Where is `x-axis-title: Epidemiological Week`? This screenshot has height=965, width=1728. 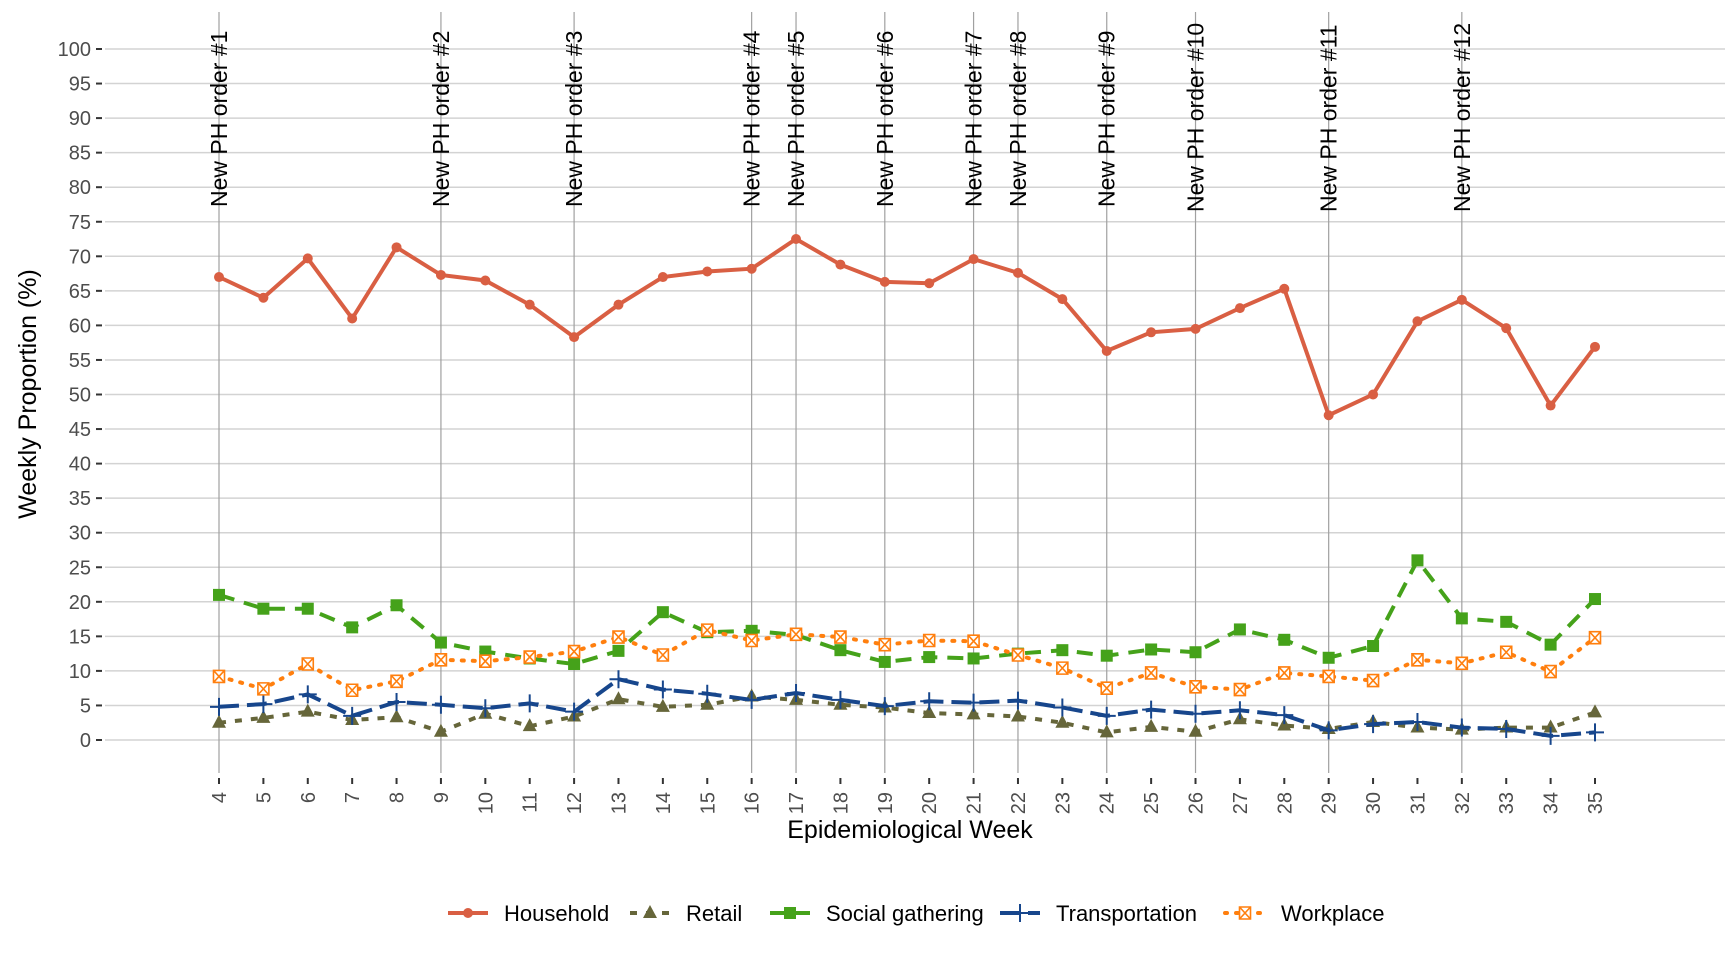 x-axis-title: Epidemiological Week is located at coordinates (910, 830).